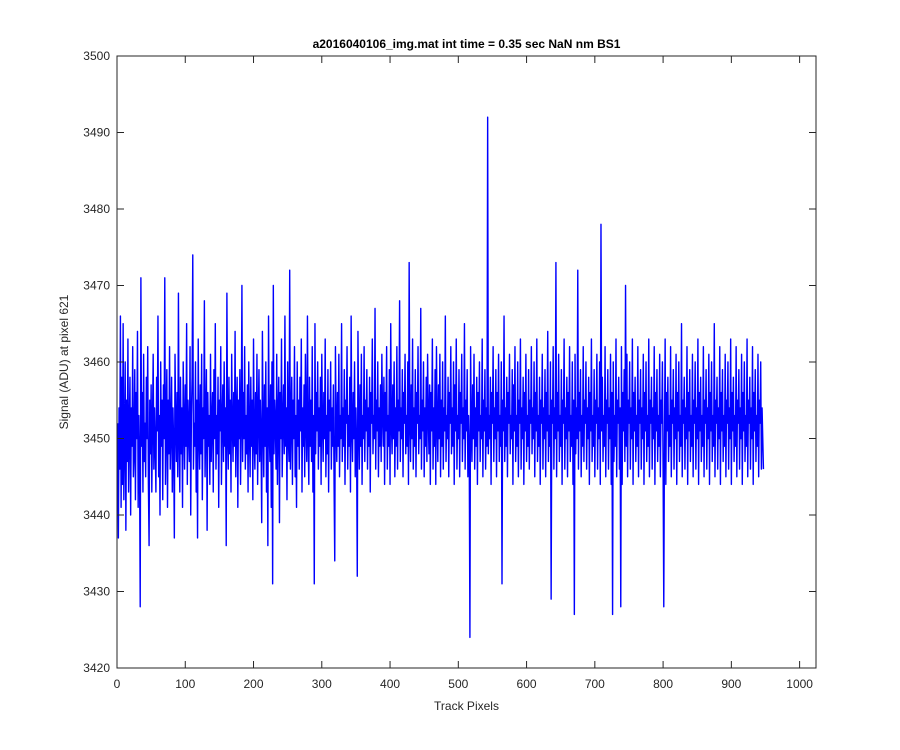 Image resolution: width=900 pixels, height=750 pixels. I want to click on x-tick-label: 500, so click(458, 684).